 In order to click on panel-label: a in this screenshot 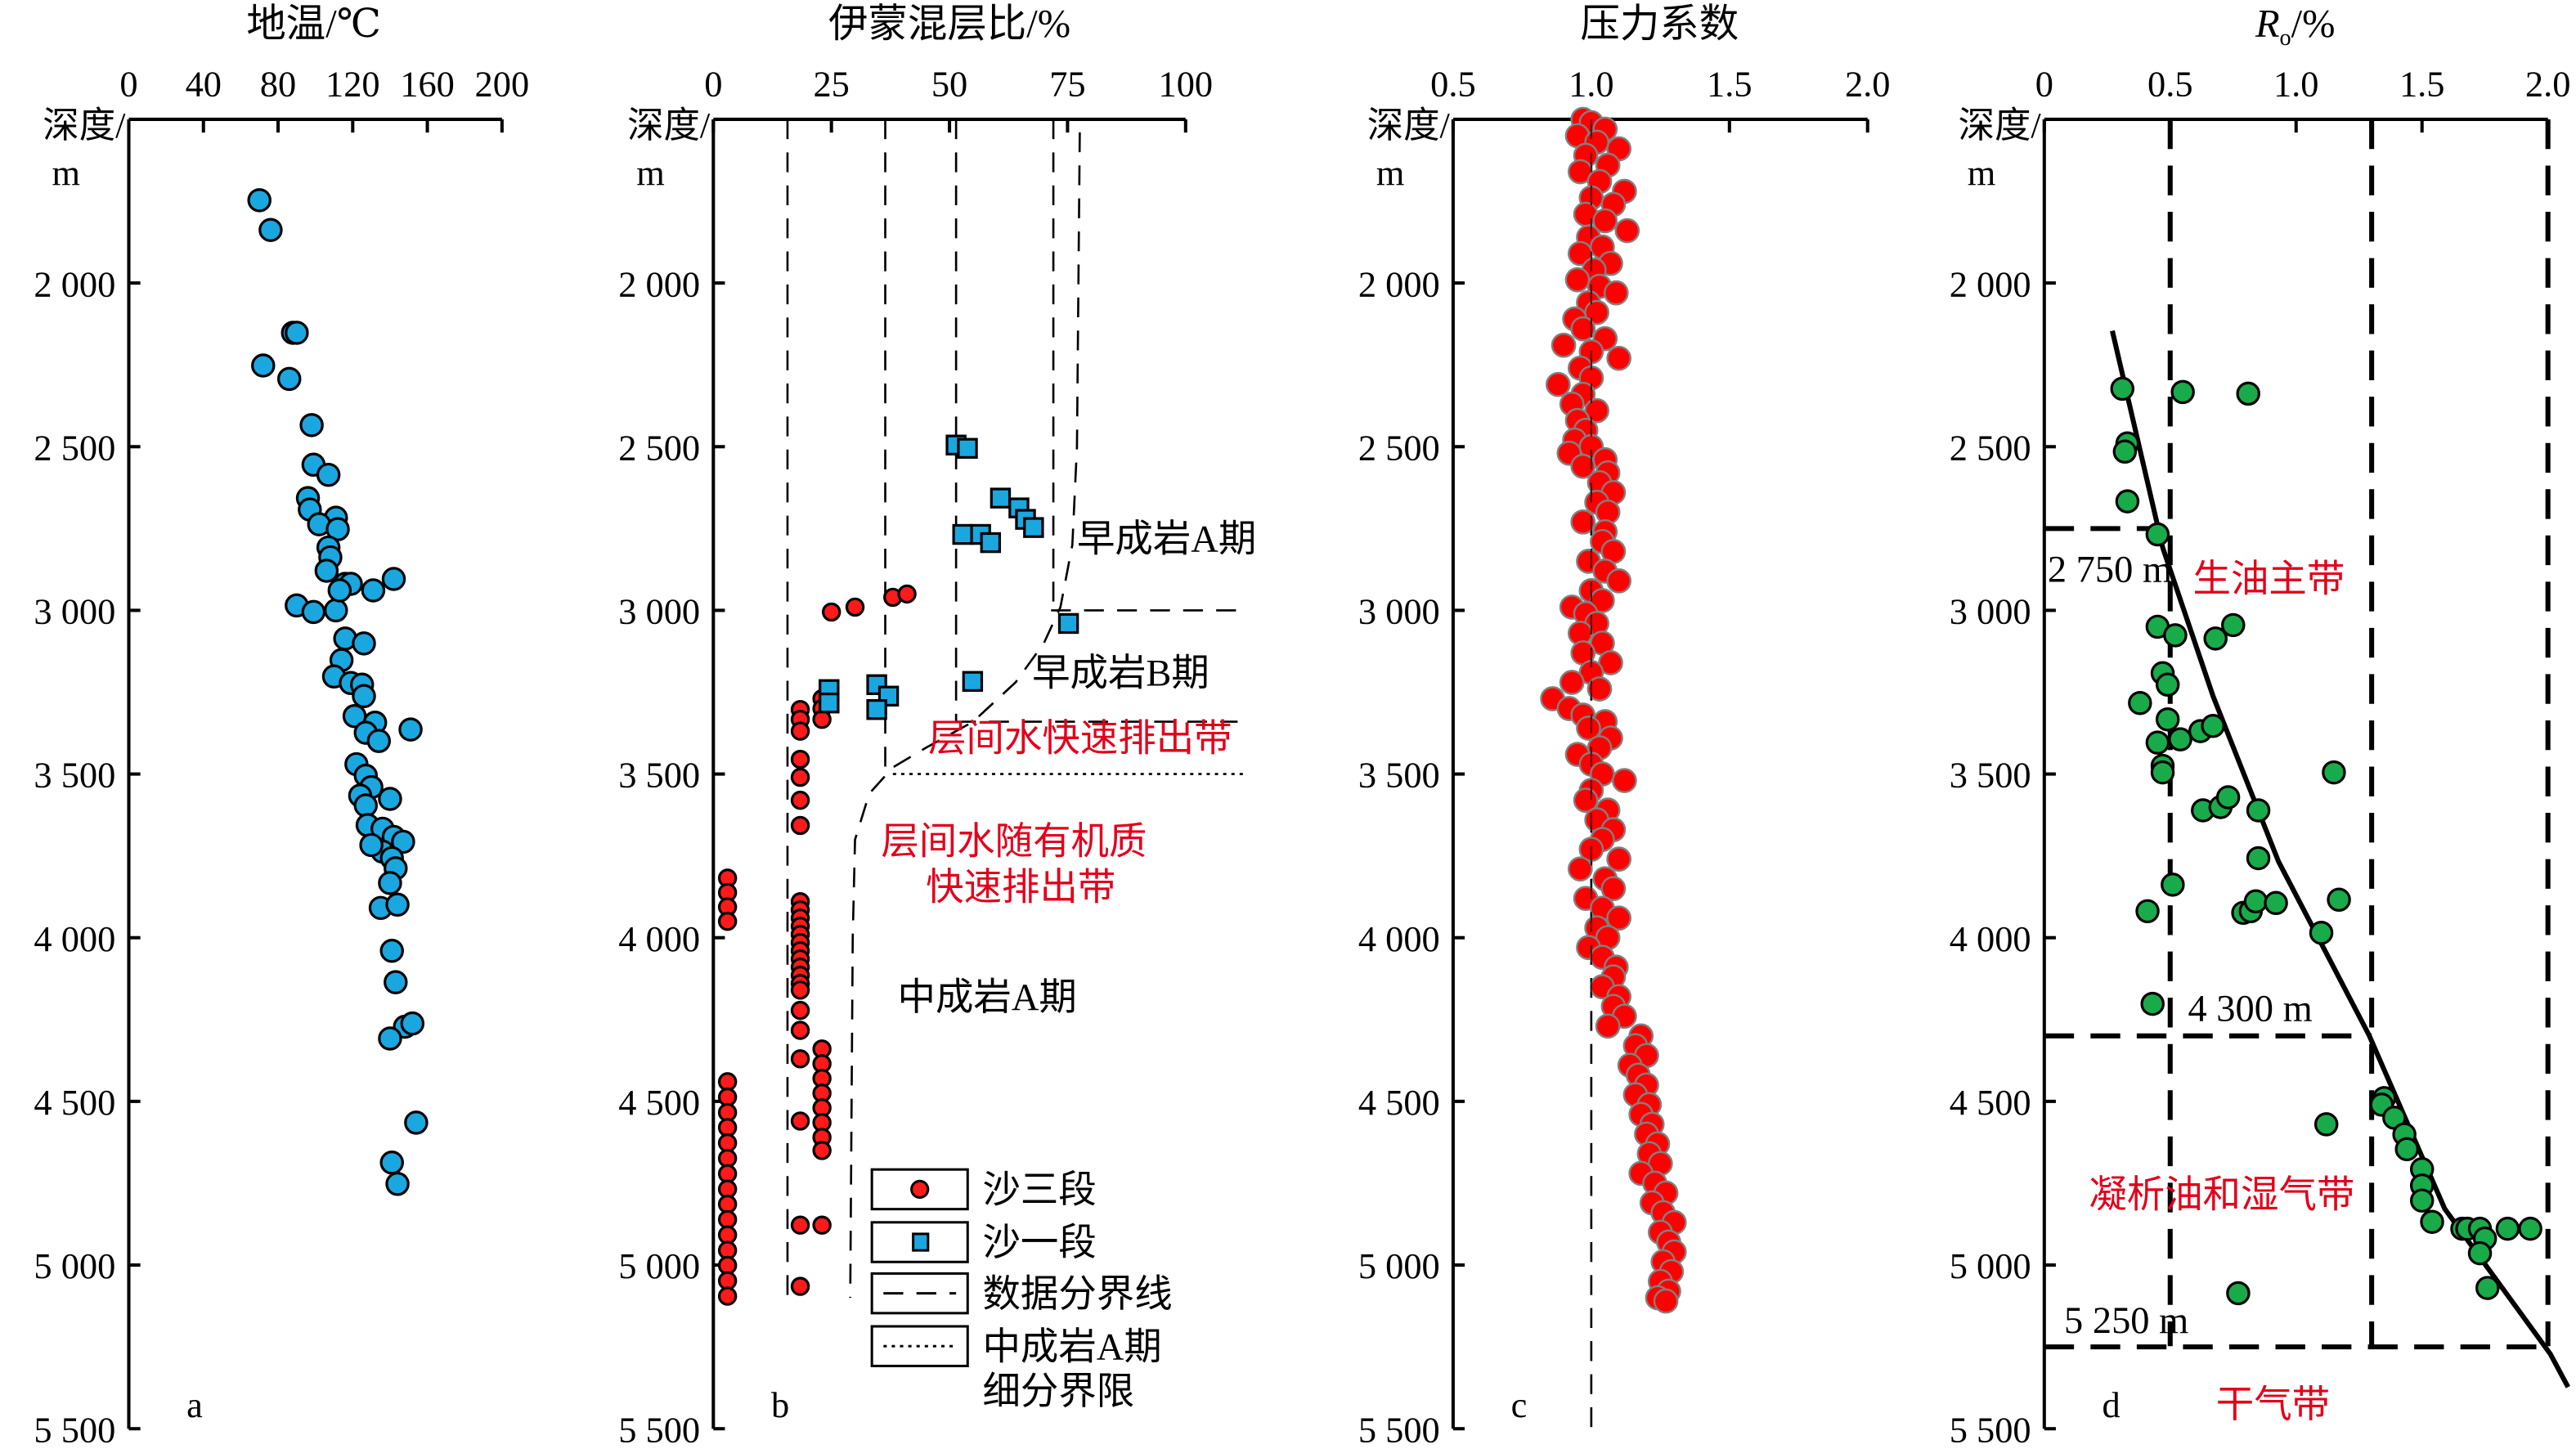, I will do `click(194, 1405)`.